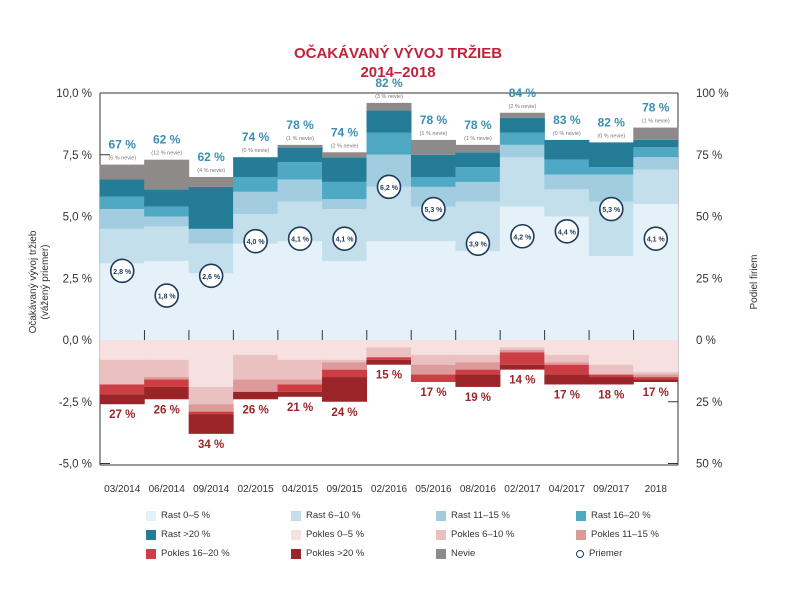 The width and height of the screenshot is (796, 593). What do you see at coordinates (33, 281) in the screenshot?
I see `left-axis-title: Očakávaný vývoj tržieb` at bounding box center [33, 281].